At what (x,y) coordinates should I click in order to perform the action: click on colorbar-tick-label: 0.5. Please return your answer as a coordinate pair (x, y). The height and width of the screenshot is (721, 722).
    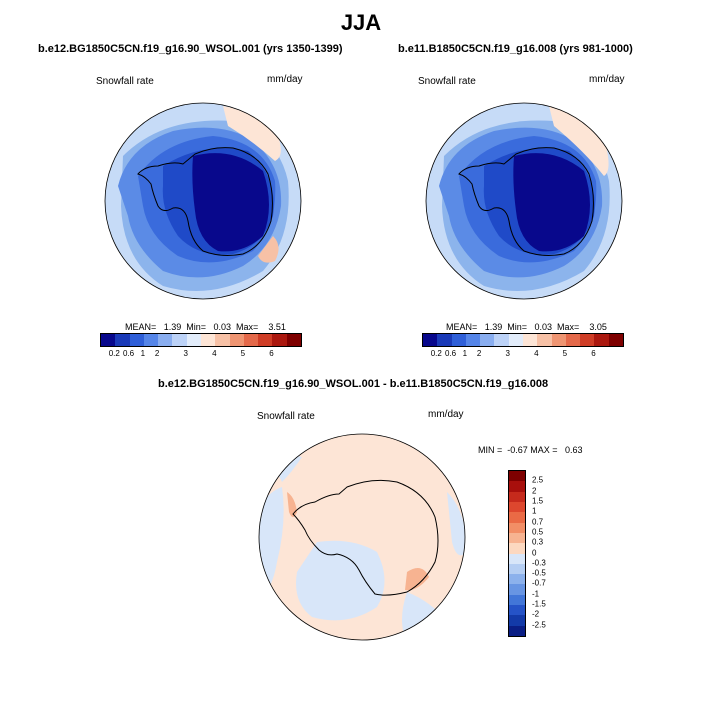
    Looking at the image, I should click on (538, 532).